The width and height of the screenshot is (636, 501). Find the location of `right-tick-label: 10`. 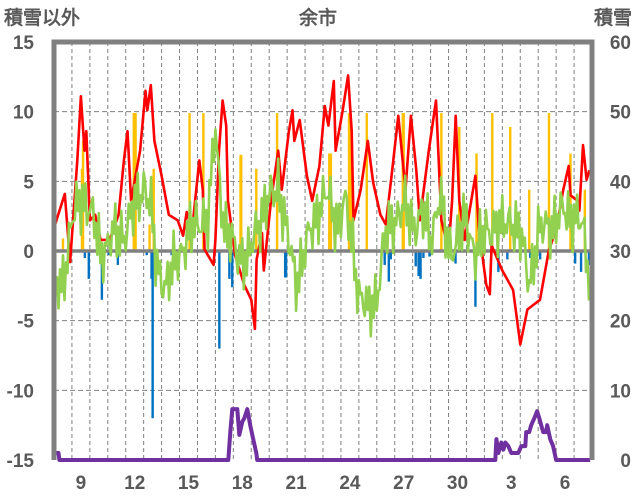

right-tick-label: 10 is located at coordinates (620, 391).